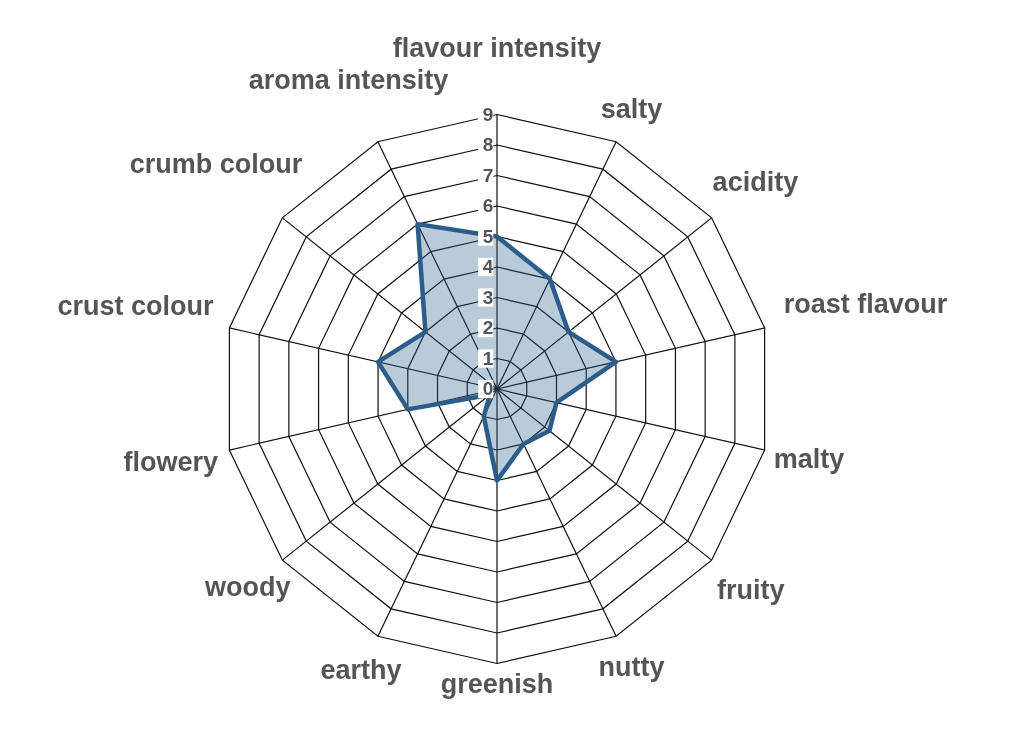 This screenshot has height=743, width=1014. Describe the element at coordinates (488, 327) in the screenshot. I see `y-tick-label: 2` at that location.